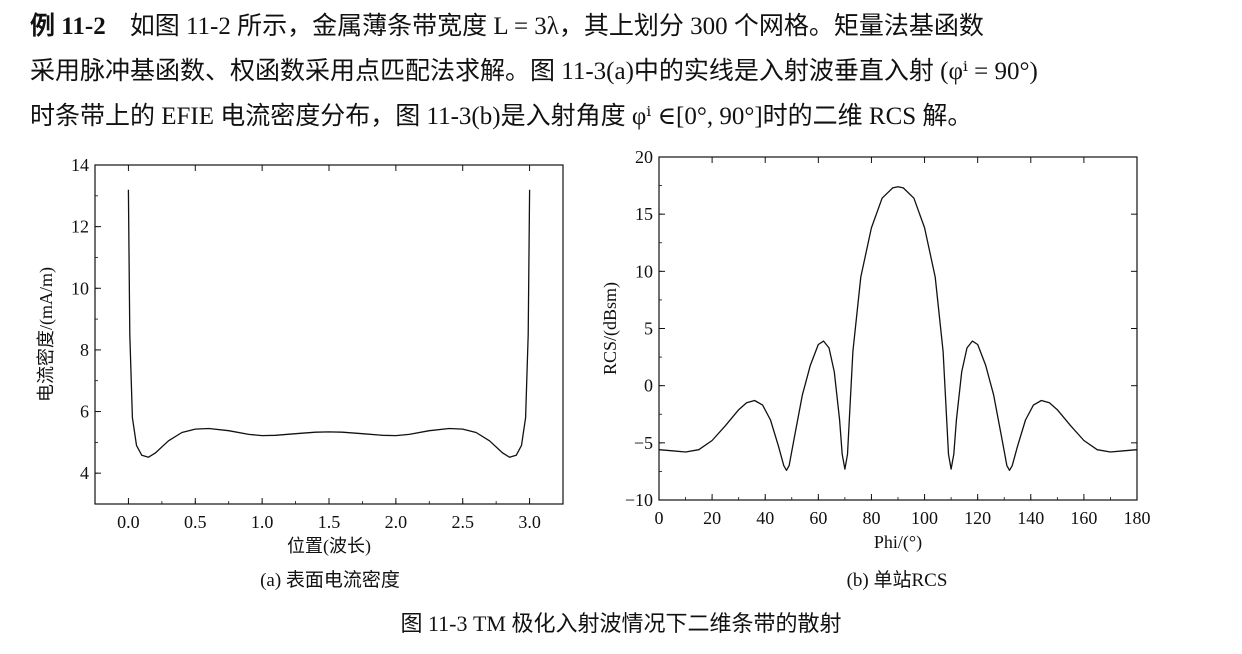 The image size is (1242, 654). What do you see at coordinates (1083, 518) in the screenshot?
I see `x-tick-label: 160` at bounding box center [1083, 518].